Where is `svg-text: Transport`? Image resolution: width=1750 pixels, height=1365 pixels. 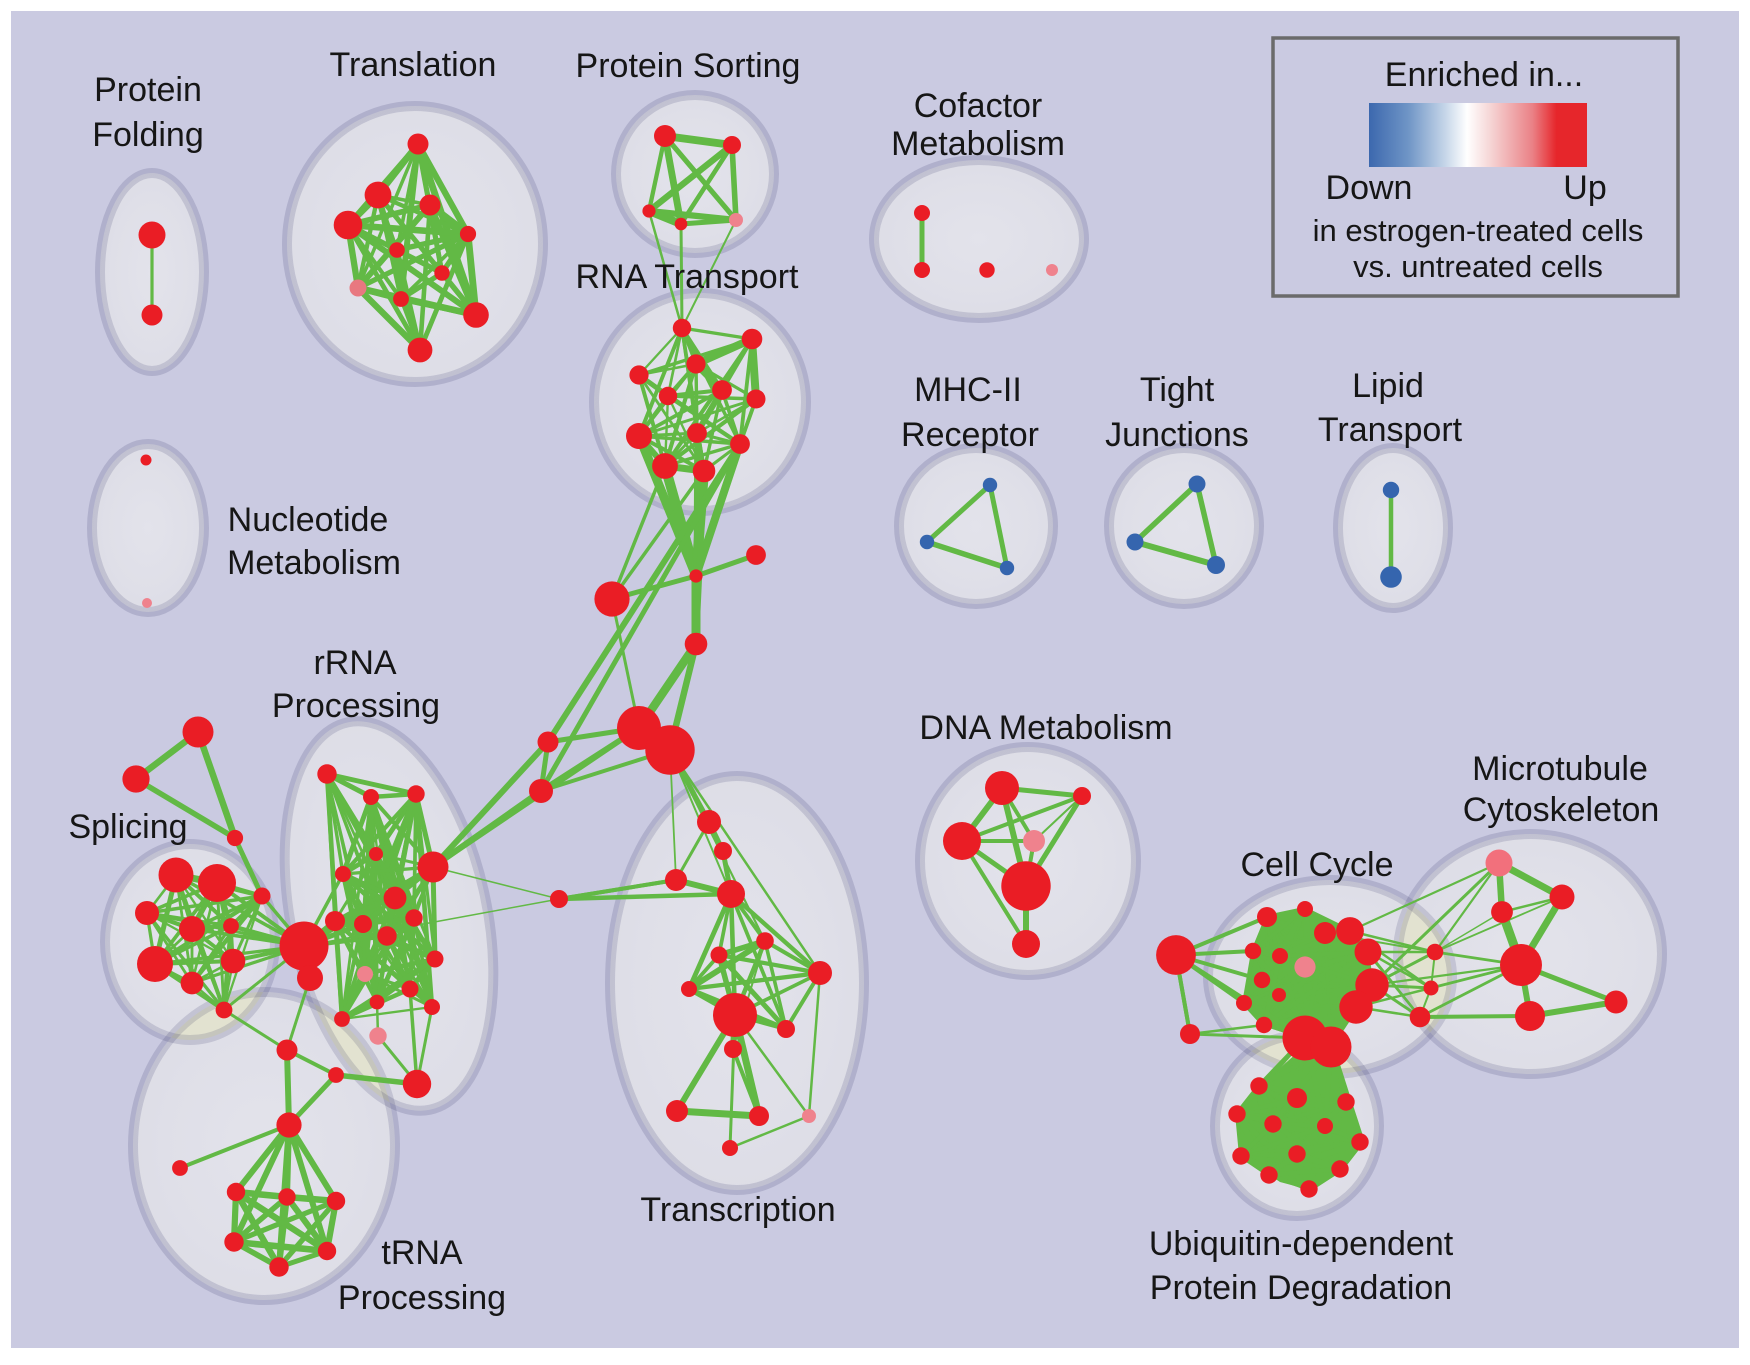 svg-text: Transport is located at coordinates (1390, 430).